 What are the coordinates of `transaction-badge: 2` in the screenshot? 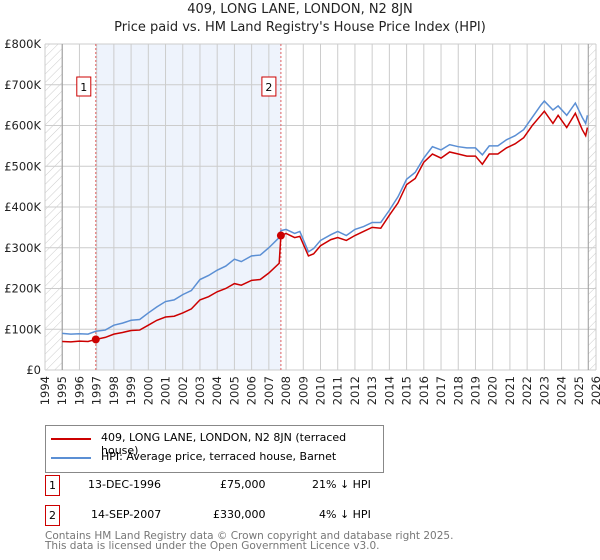 It's located at (52, 515).